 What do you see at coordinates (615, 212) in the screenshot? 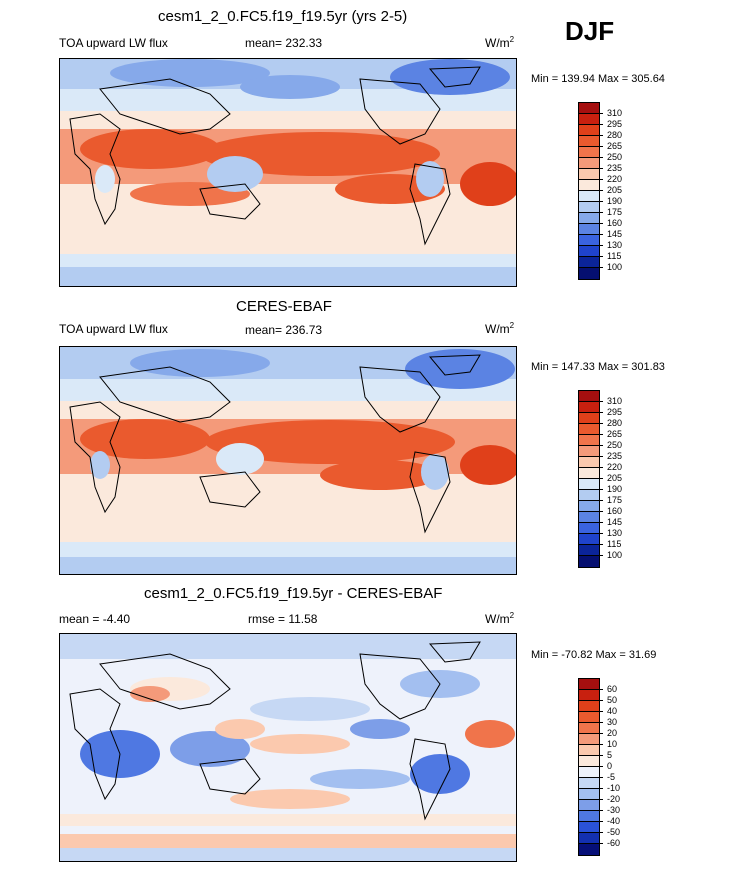
I see `colorbar-1-label: 175` at bounding box center [615, 212].